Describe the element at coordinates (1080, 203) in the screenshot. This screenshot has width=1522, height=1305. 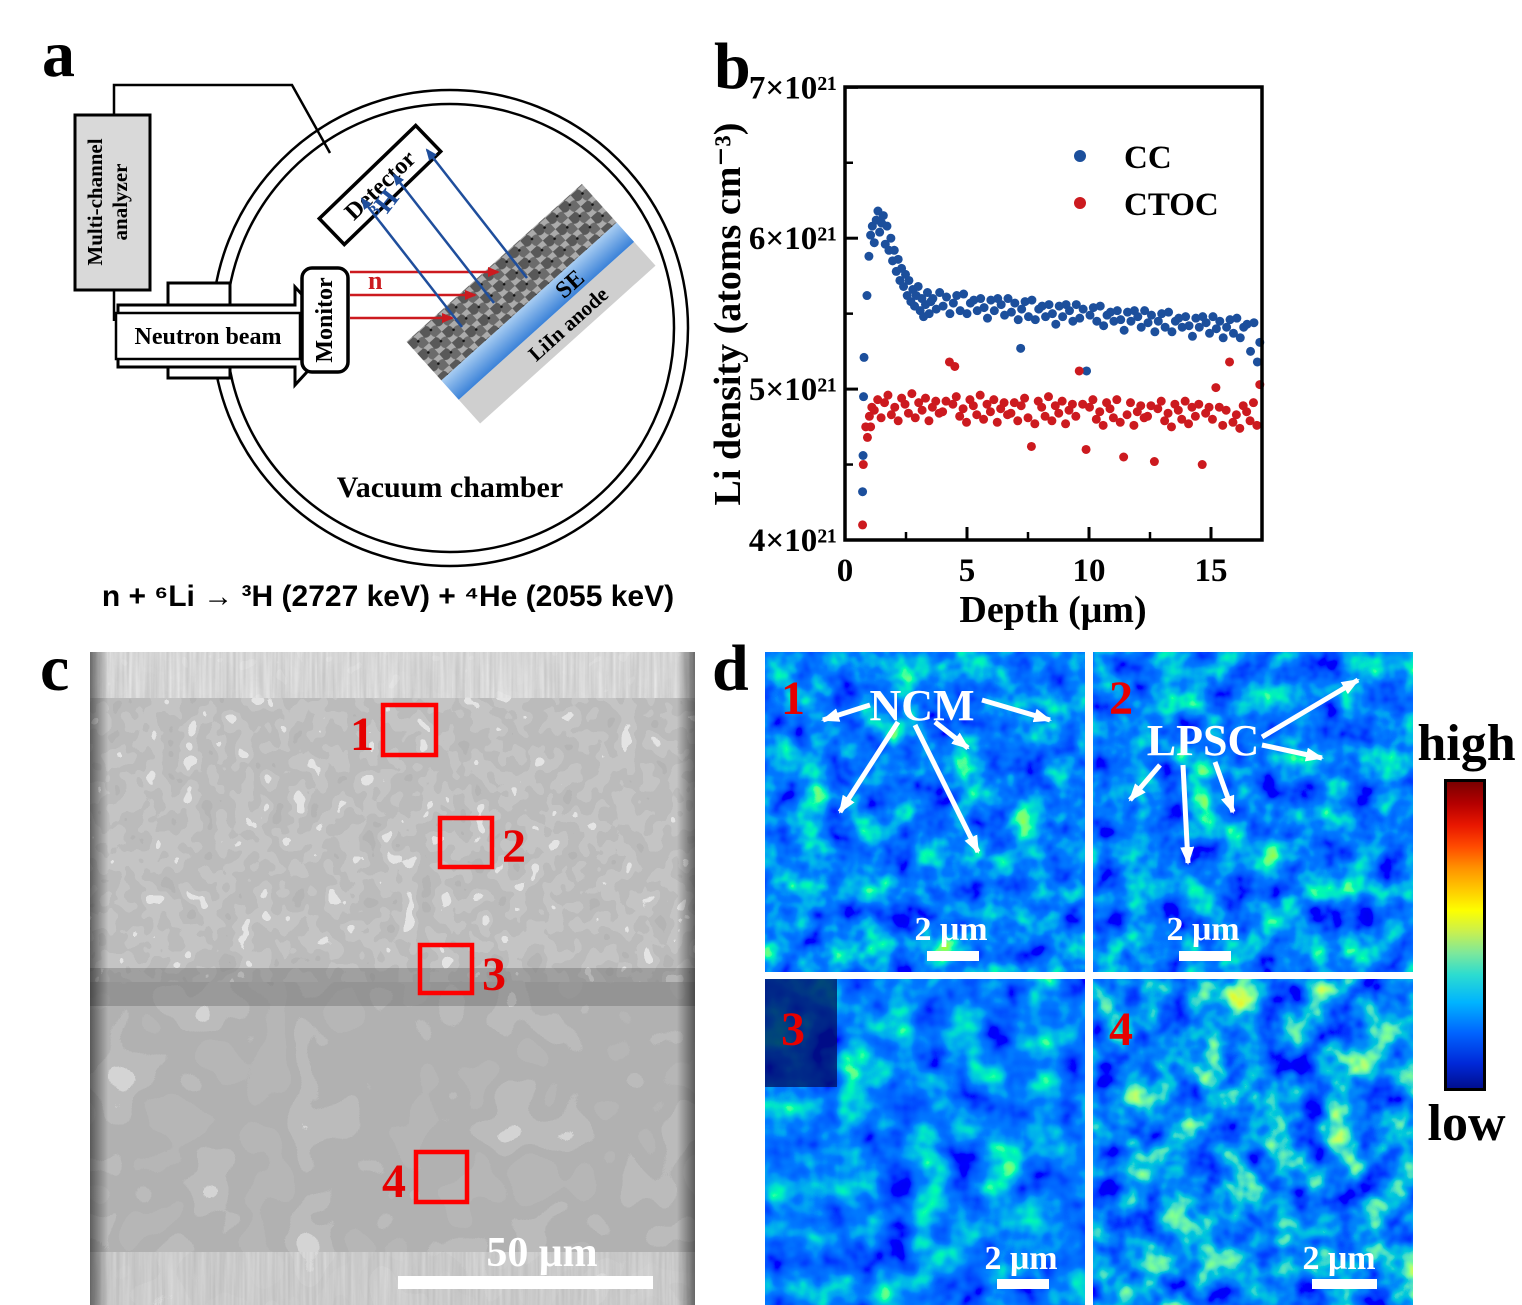
I see `legend-marker-ctoc` at that location.